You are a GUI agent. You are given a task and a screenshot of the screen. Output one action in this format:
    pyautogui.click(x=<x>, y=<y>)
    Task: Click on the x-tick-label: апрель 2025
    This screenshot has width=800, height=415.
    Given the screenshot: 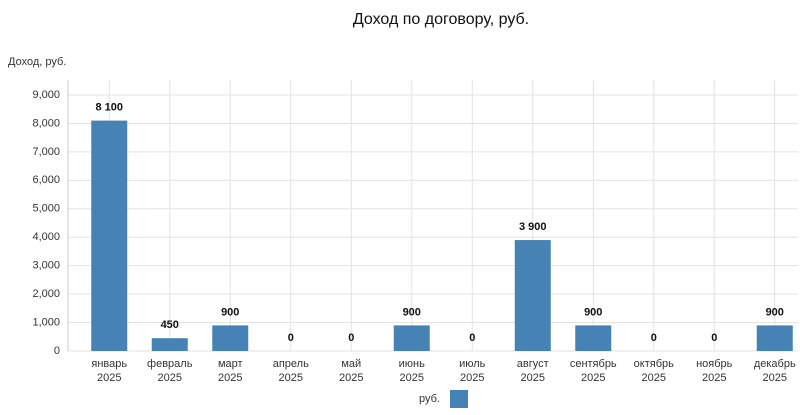 What is the action you would take?
    pyautogui.click(x=291, y=371)
    